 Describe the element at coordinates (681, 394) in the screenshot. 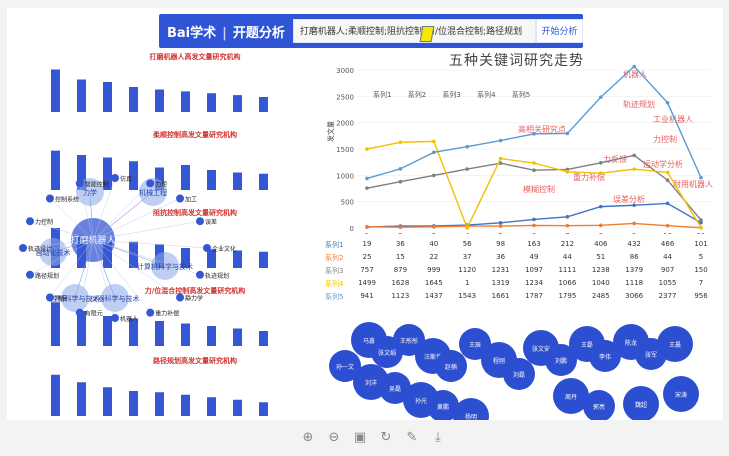

I see `person-bubble: 宋涛` at that location.